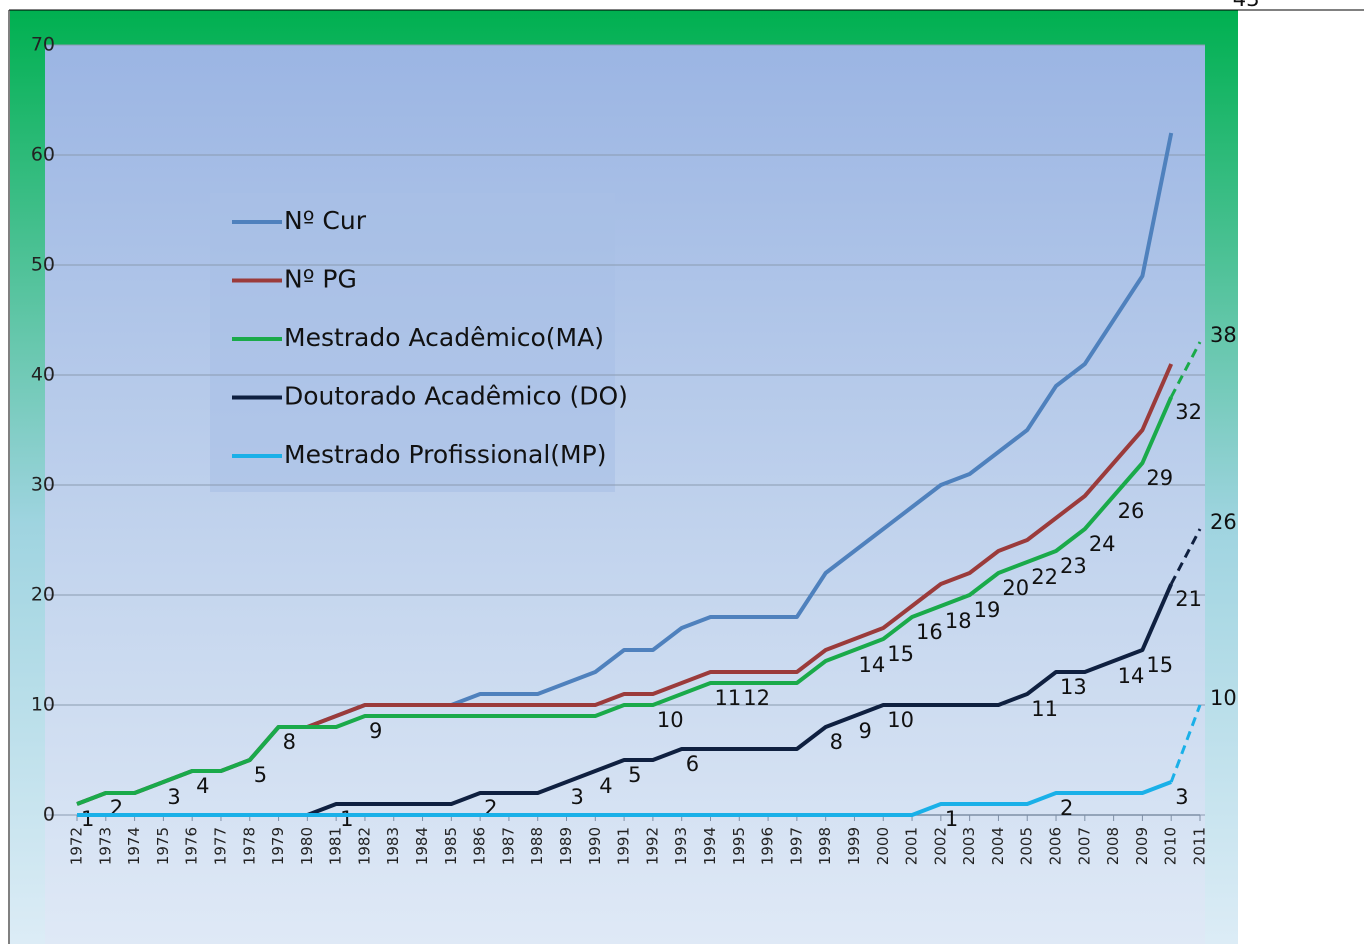 Image resolution: width=1364 pixels, height=944 pixels. Describe the element at coordinates (692, 764) in the screenshot. I see `data-label: 6` at that location.